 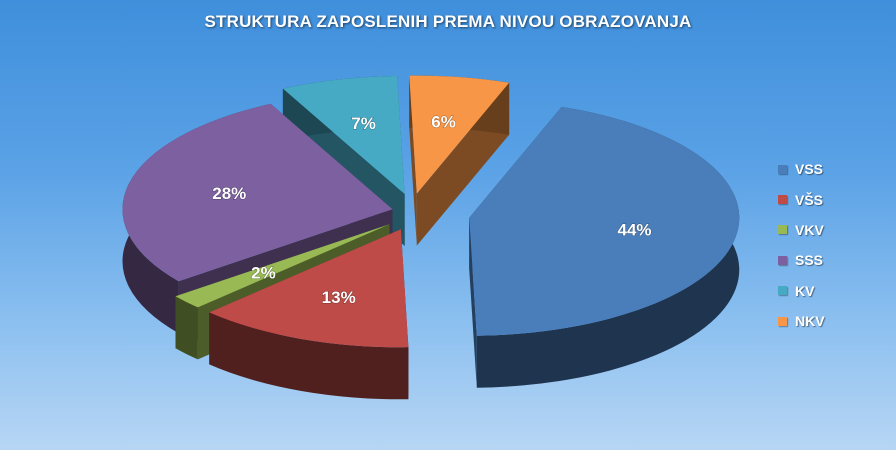 I want to click on slice-vss, so click(x=309, y=288).